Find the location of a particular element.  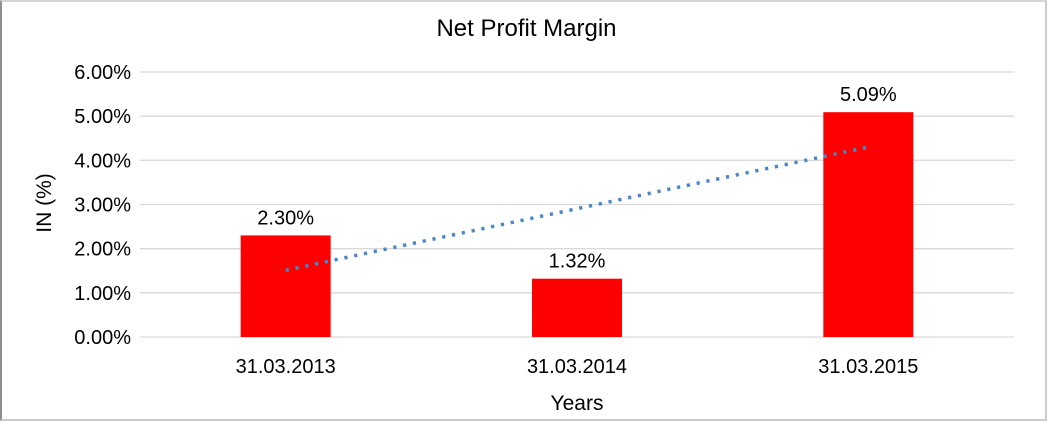

chart-title: Net Profit Margin is located at coordinates (526, 28).